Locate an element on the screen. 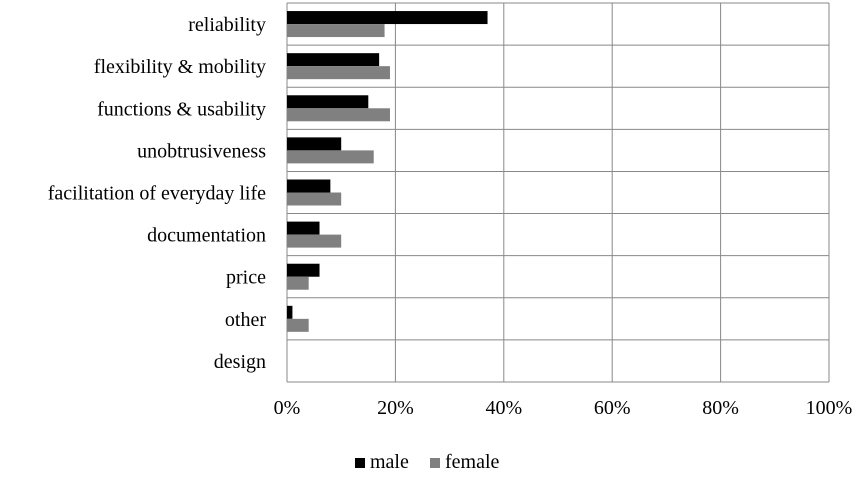 The width and height of the screenshot is (863, 480). x-tick-label: 80% is located at coordinates (720, 408).